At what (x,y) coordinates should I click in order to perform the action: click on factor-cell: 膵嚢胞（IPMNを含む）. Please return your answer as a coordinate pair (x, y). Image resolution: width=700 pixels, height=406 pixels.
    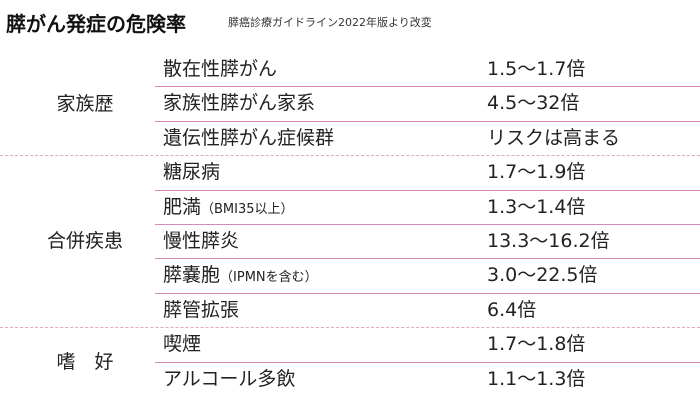
    Looking at the image, I should click on (240, 275).